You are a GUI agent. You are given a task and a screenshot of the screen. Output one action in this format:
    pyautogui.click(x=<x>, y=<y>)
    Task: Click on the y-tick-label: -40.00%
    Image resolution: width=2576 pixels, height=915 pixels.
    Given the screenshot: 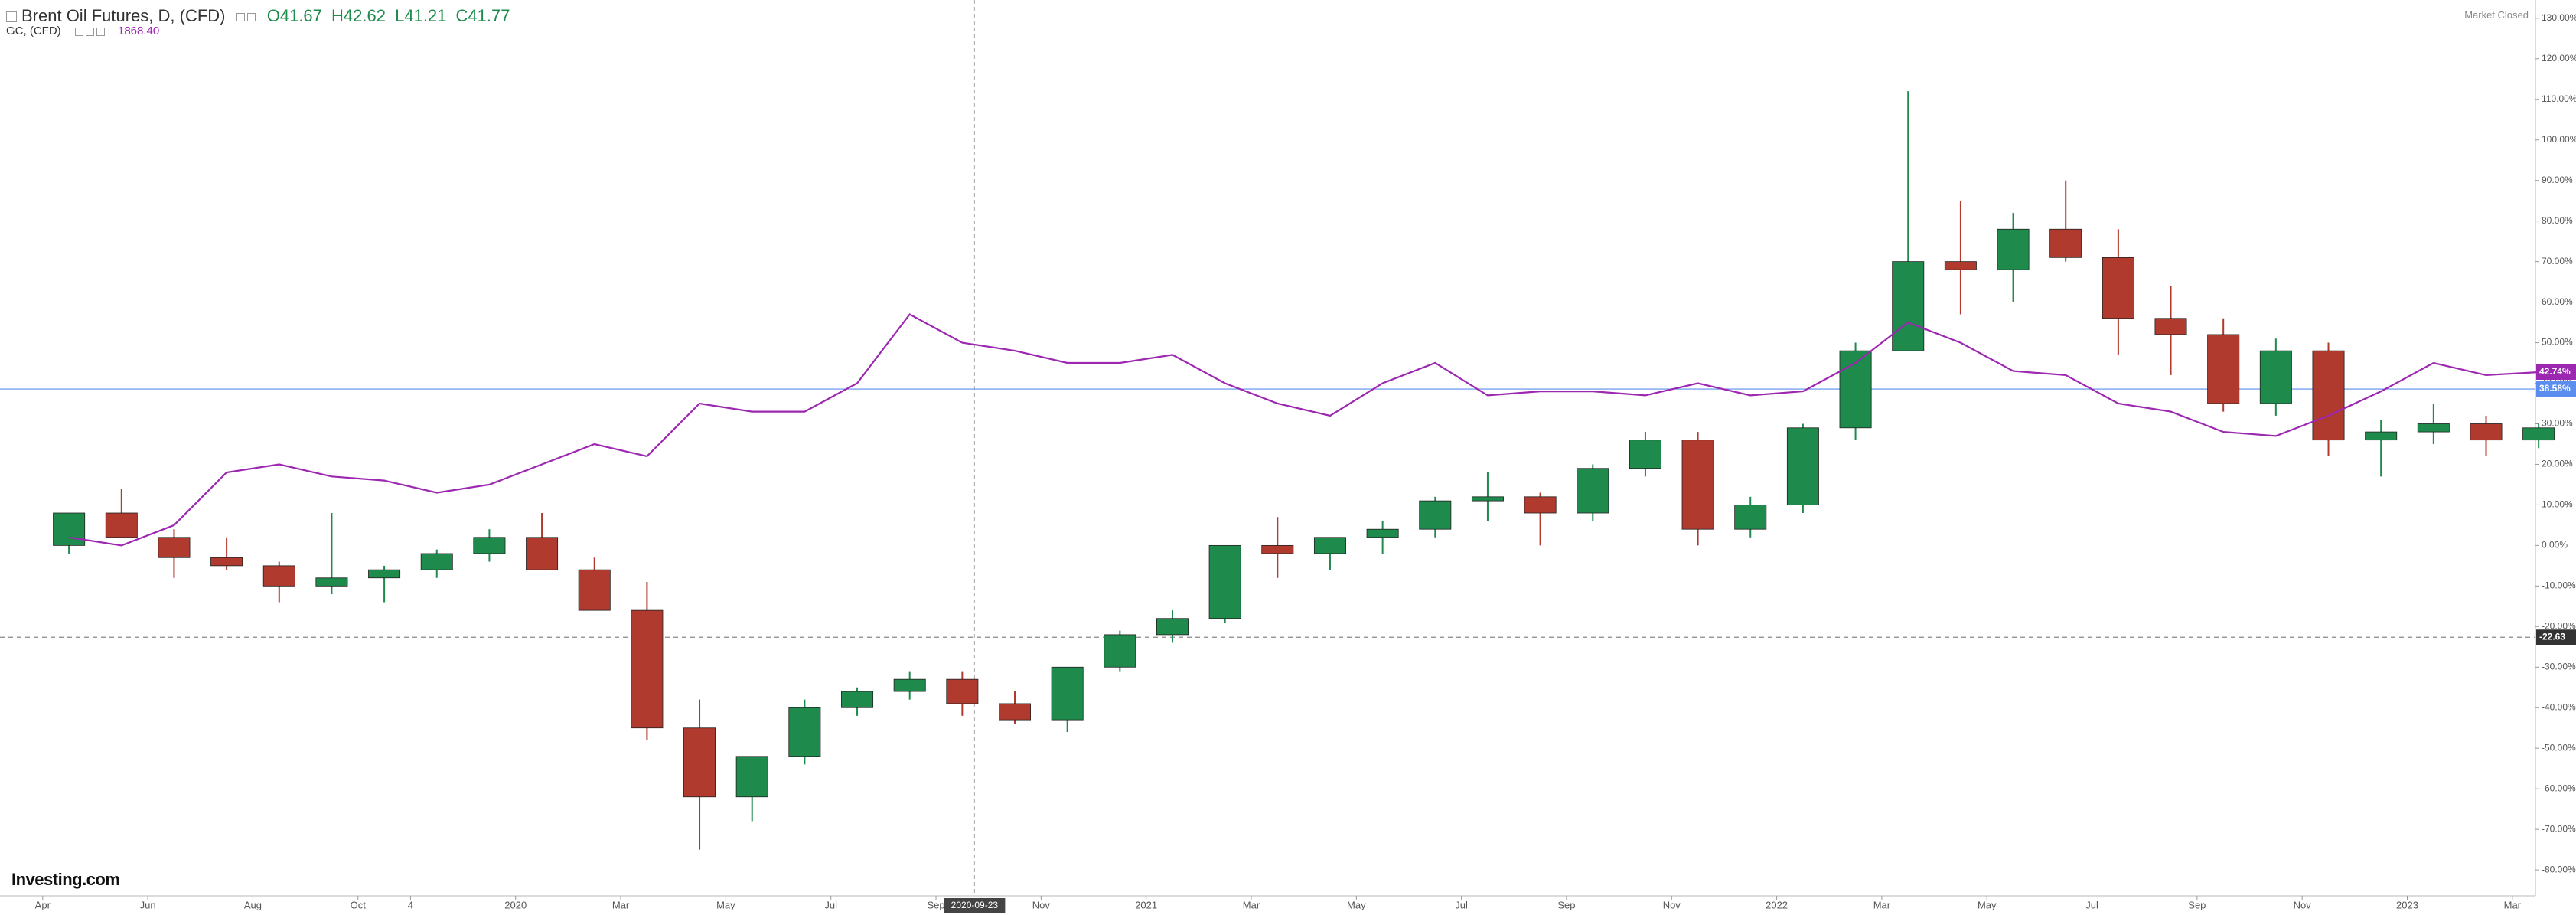 What is the action you would take?
    pyautogui.click(x=2559, y=706)
    